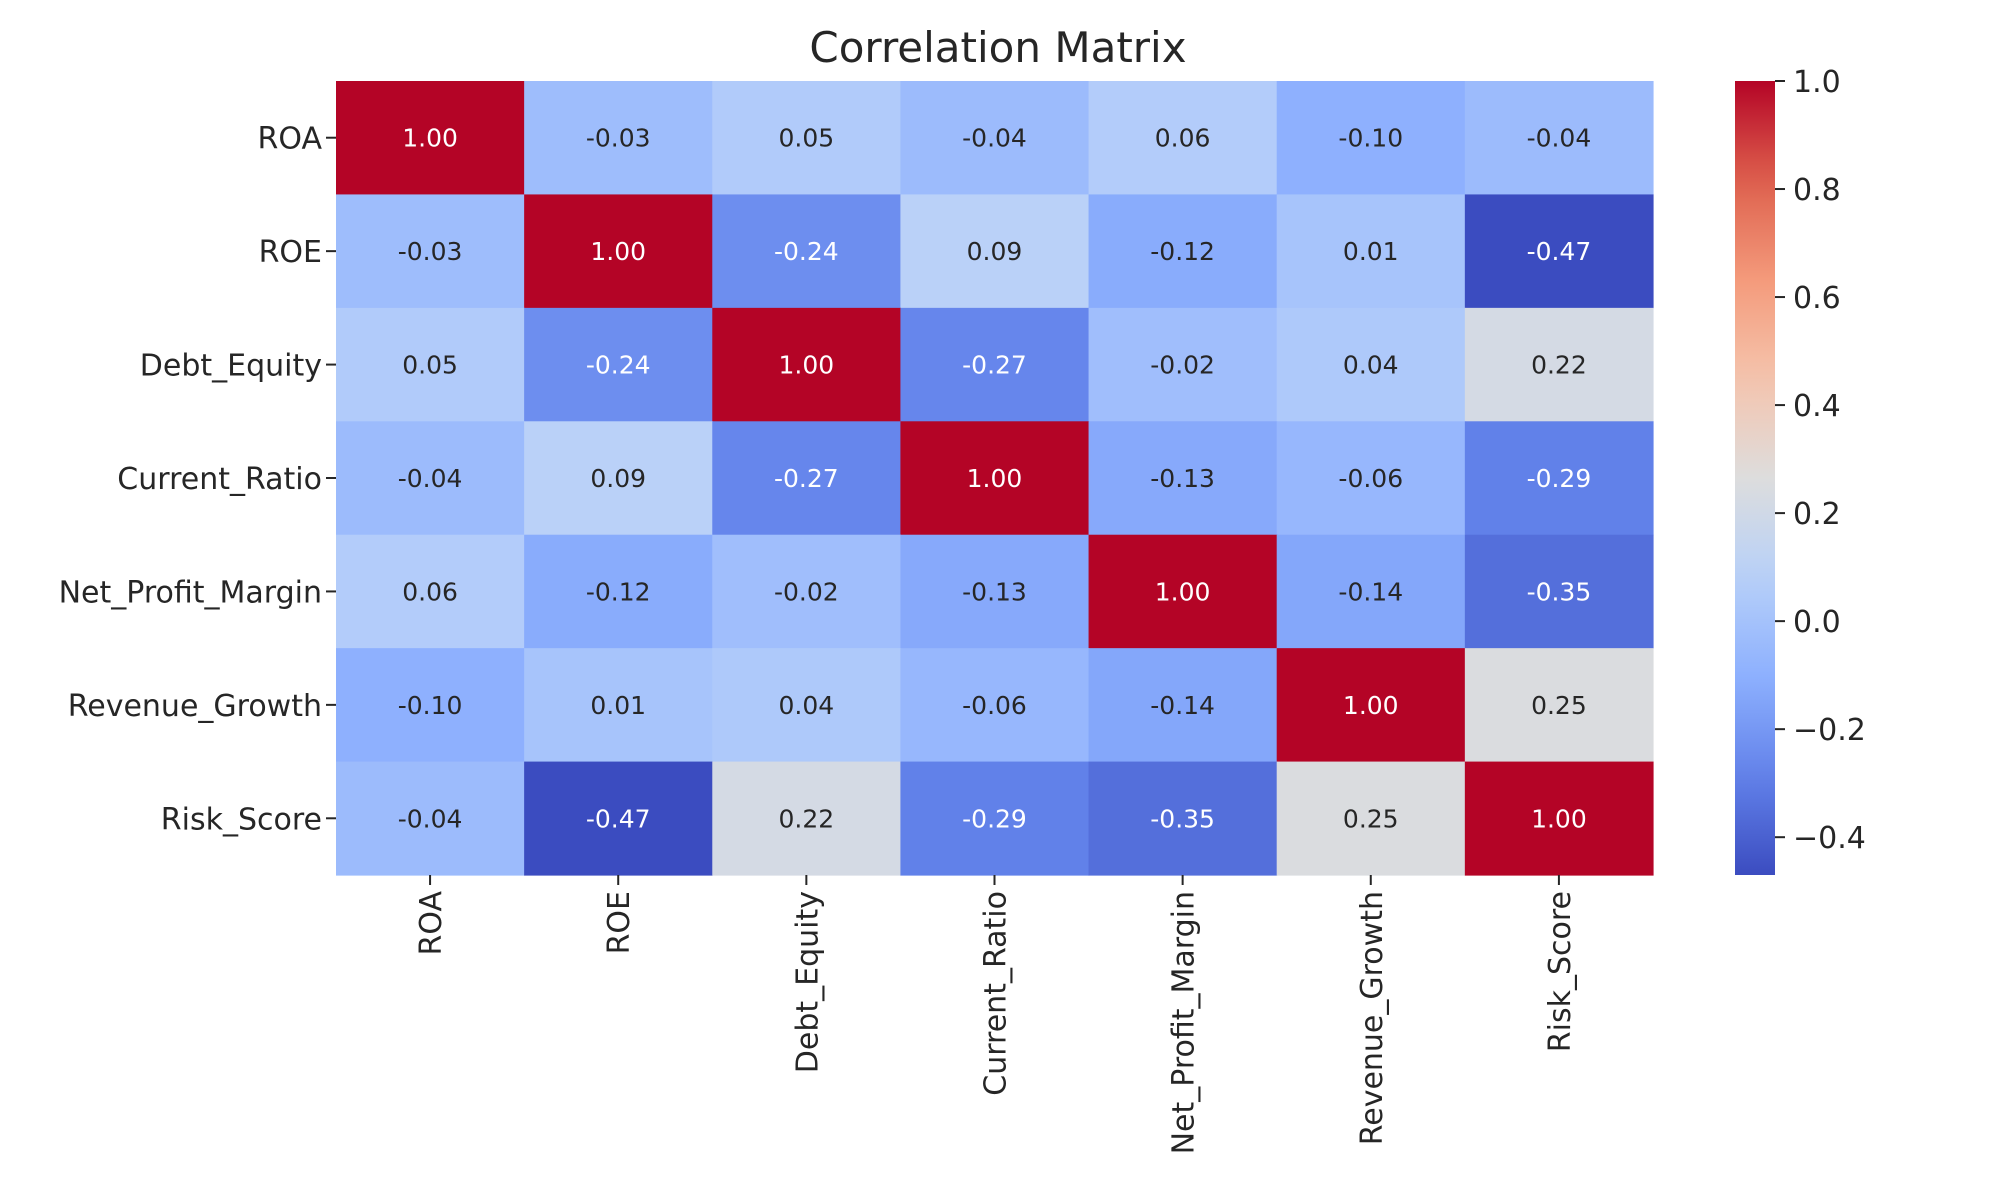 The height and width of the screenshot is (1200, 2000). I want to click on y-tick-label: ROE, so click(290, 252).